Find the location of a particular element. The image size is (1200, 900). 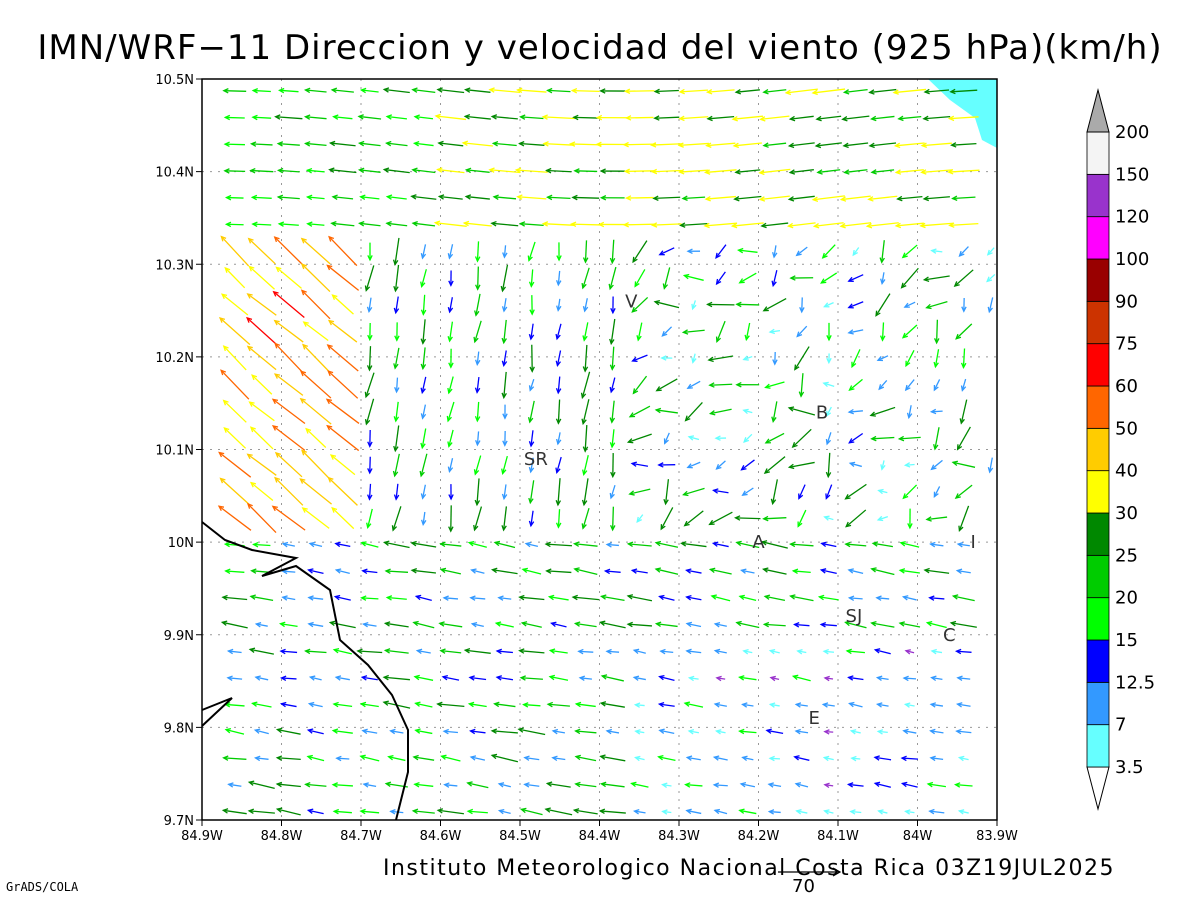

colorbar-label: 200 is located at coordinates (1132, 132).